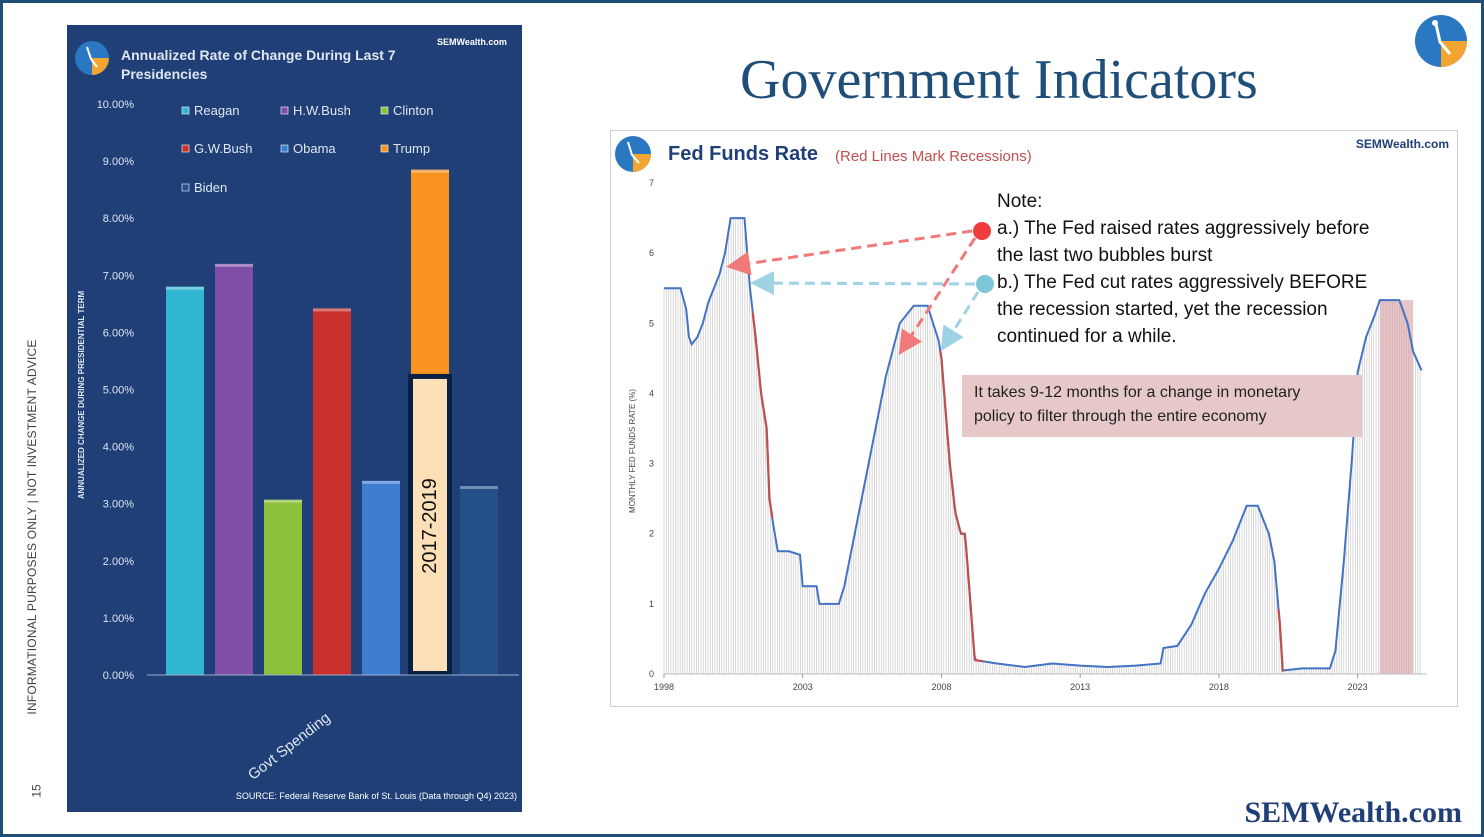  I want to click on chart-site-label: SEMWealth.com, so click(472, 42).